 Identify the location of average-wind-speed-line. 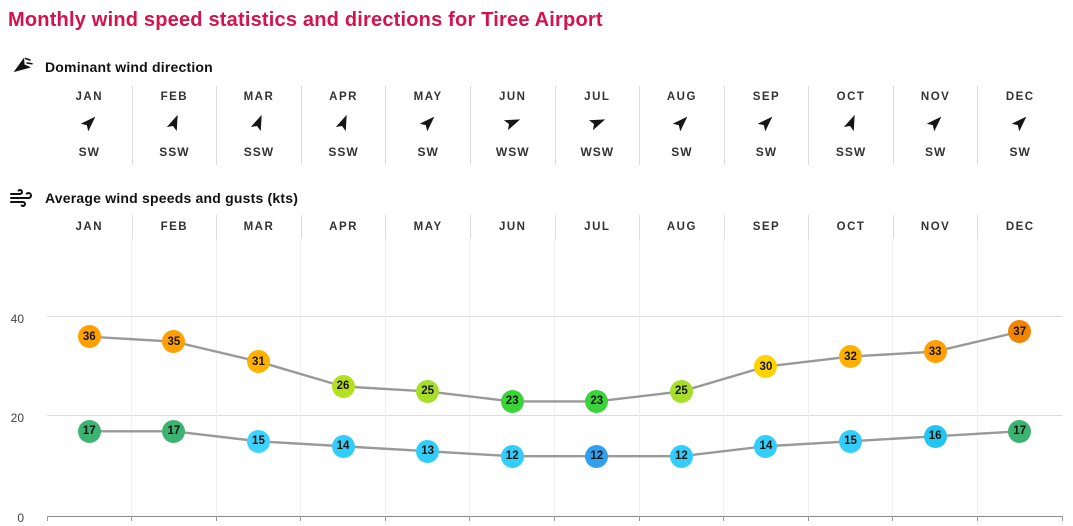
(554, 444).